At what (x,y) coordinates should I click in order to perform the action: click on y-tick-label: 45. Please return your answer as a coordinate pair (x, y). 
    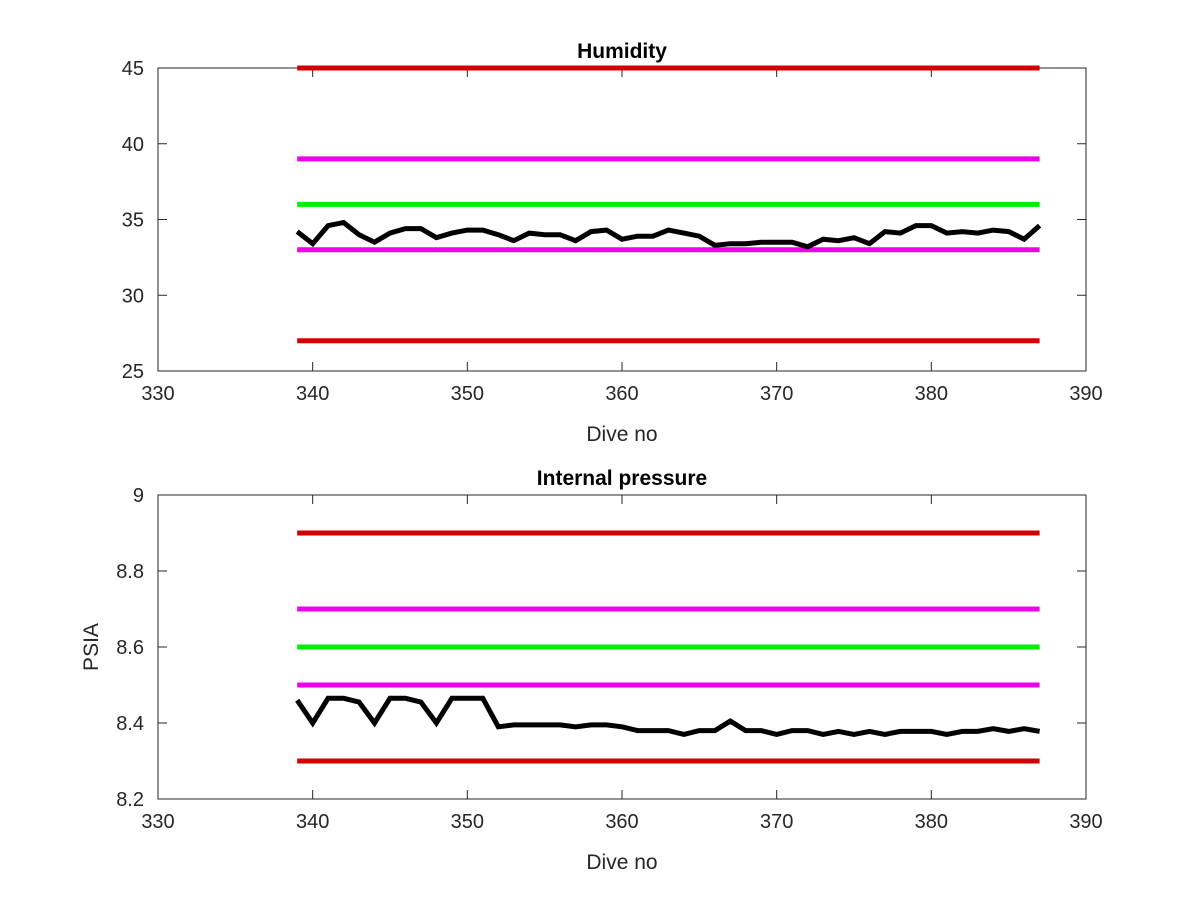
    Looking at the image, I should click on (133, 69).